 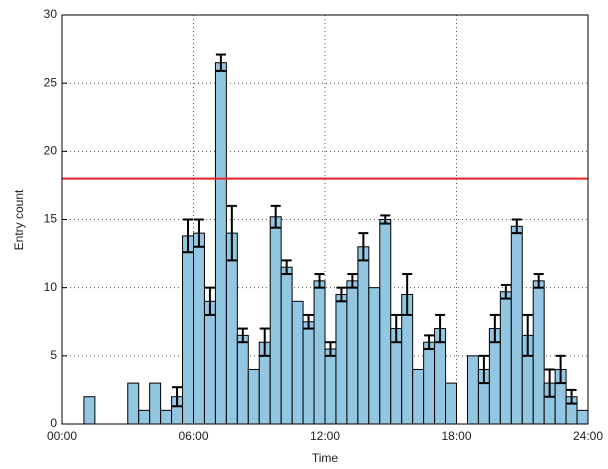 I want to click on y-axis-label: Entry count, so click(x=19, y=219).